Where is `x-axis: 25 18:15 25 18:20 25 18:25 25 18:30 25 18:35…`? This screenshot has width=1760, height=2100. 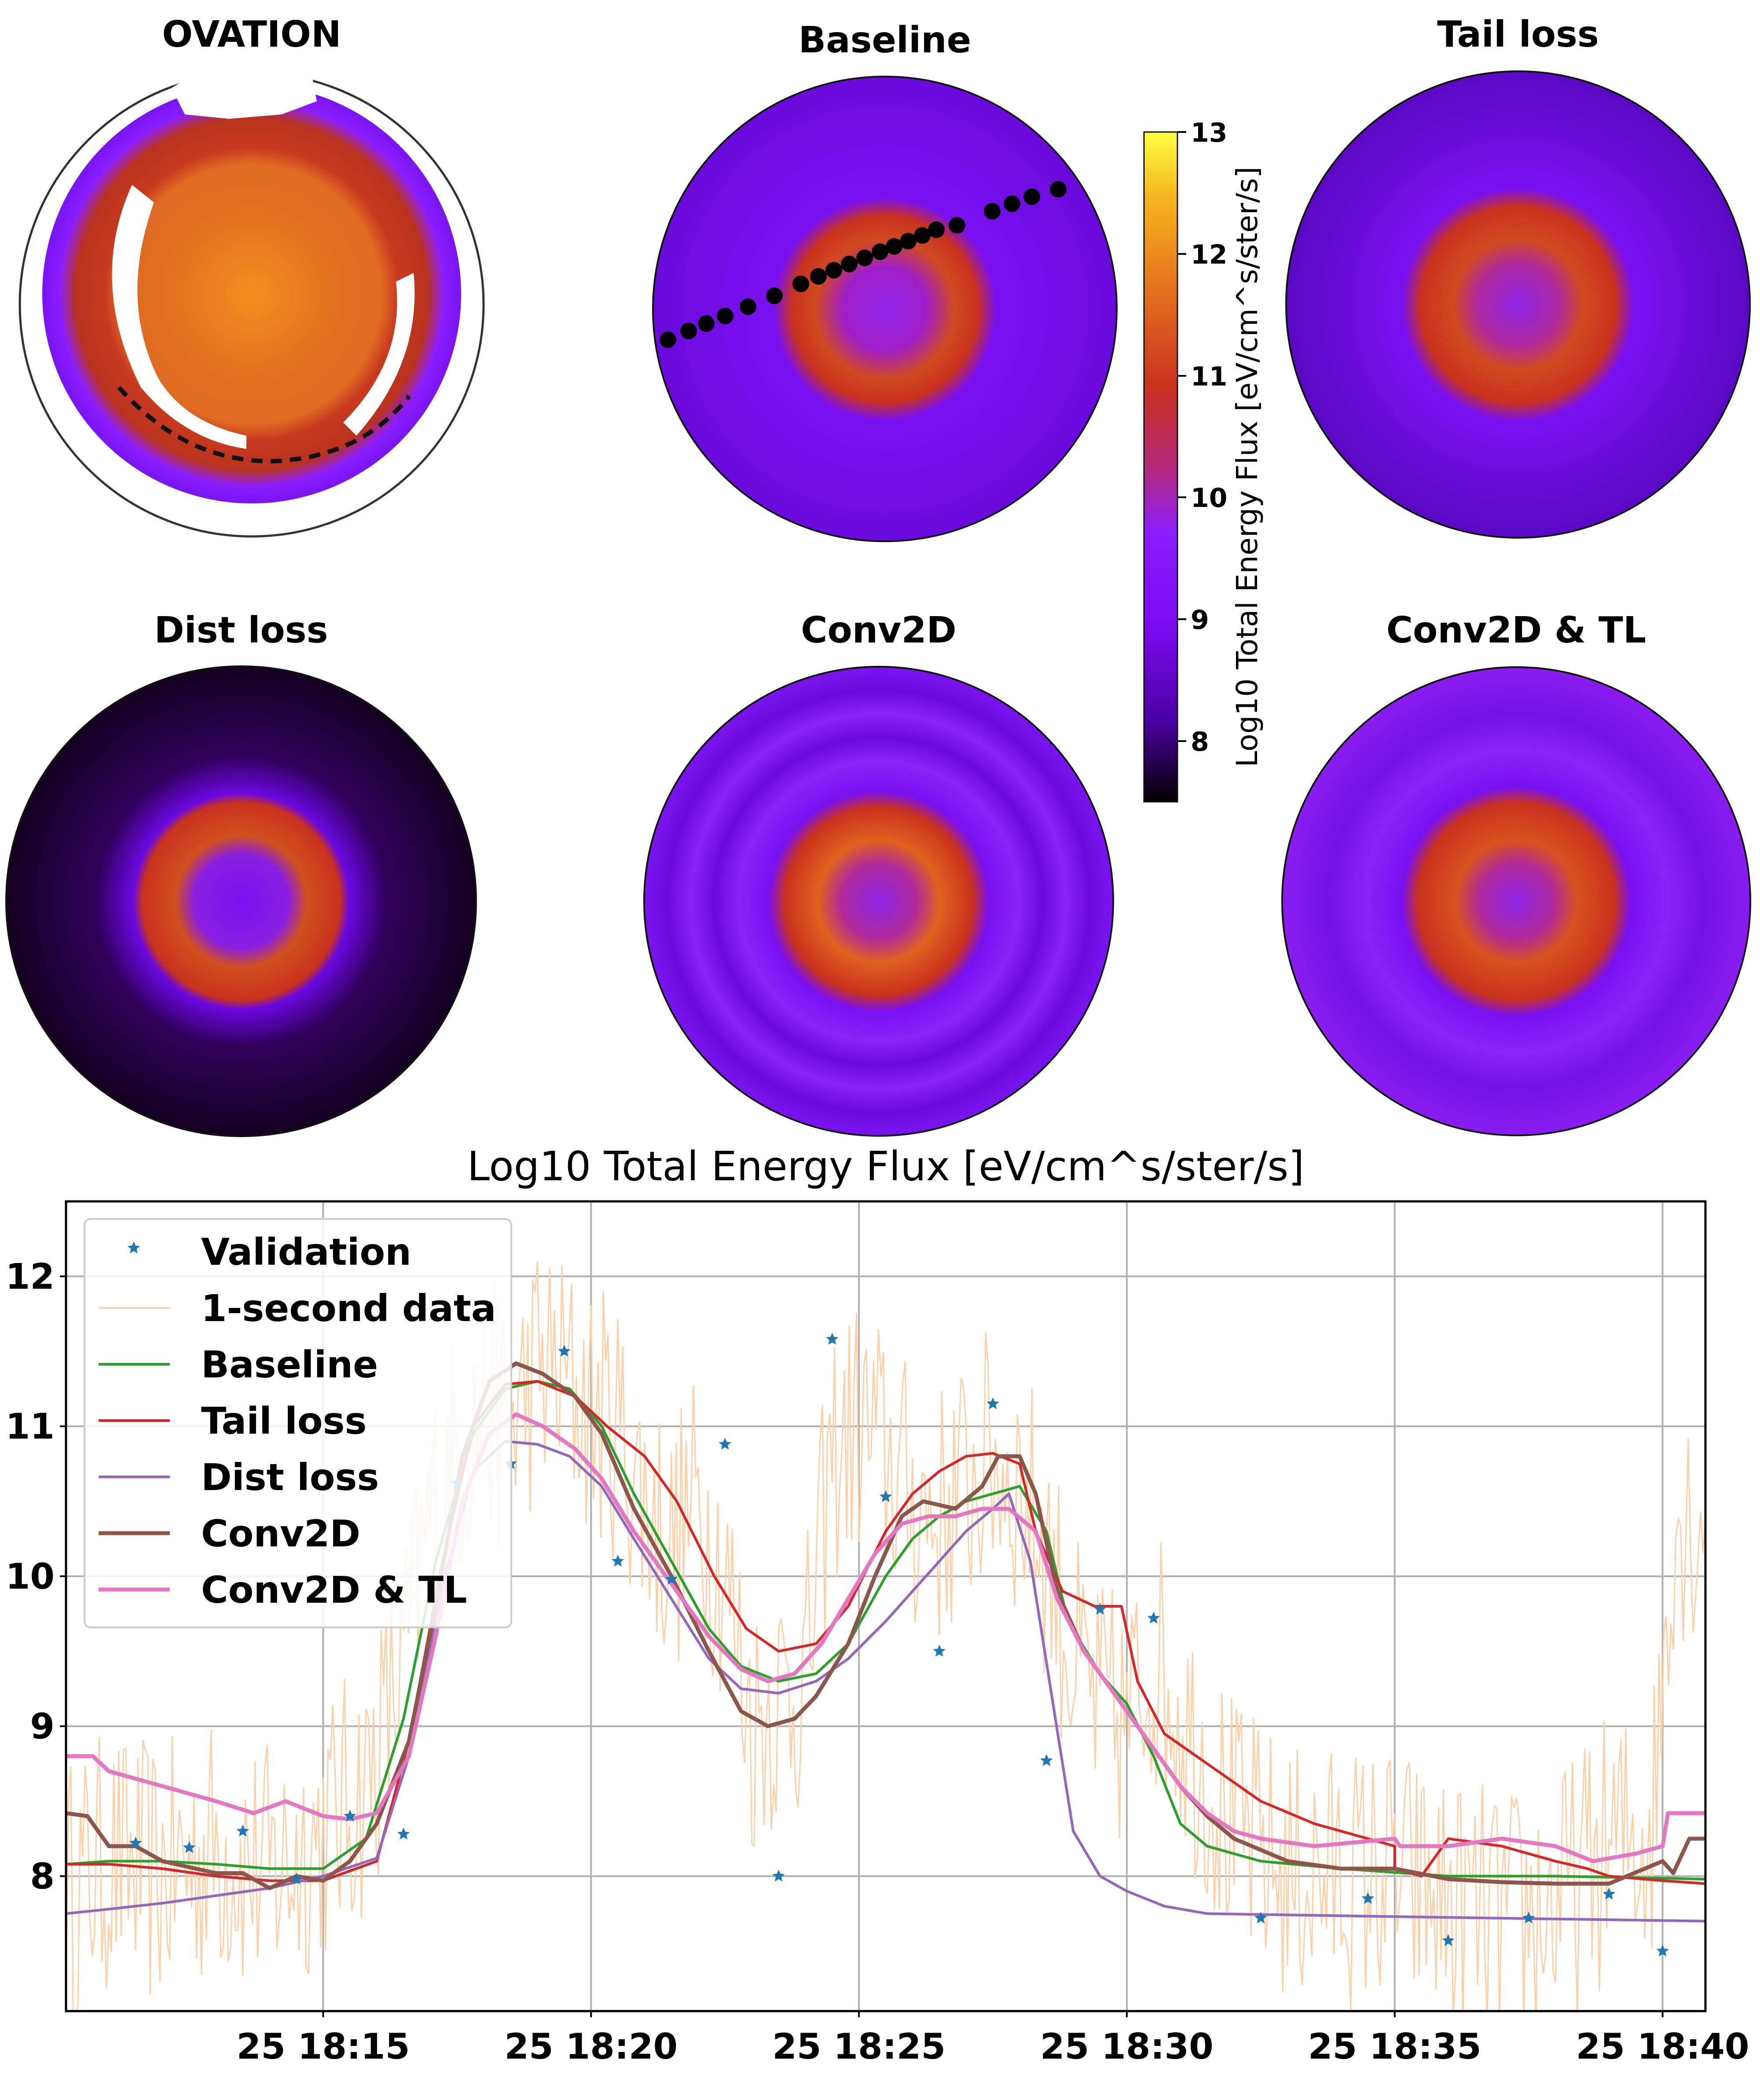 x-axis: 25 18:15 25 18:20 25 18:25 25 18:30 25 18:35… is located at coordinates (993, 2039).